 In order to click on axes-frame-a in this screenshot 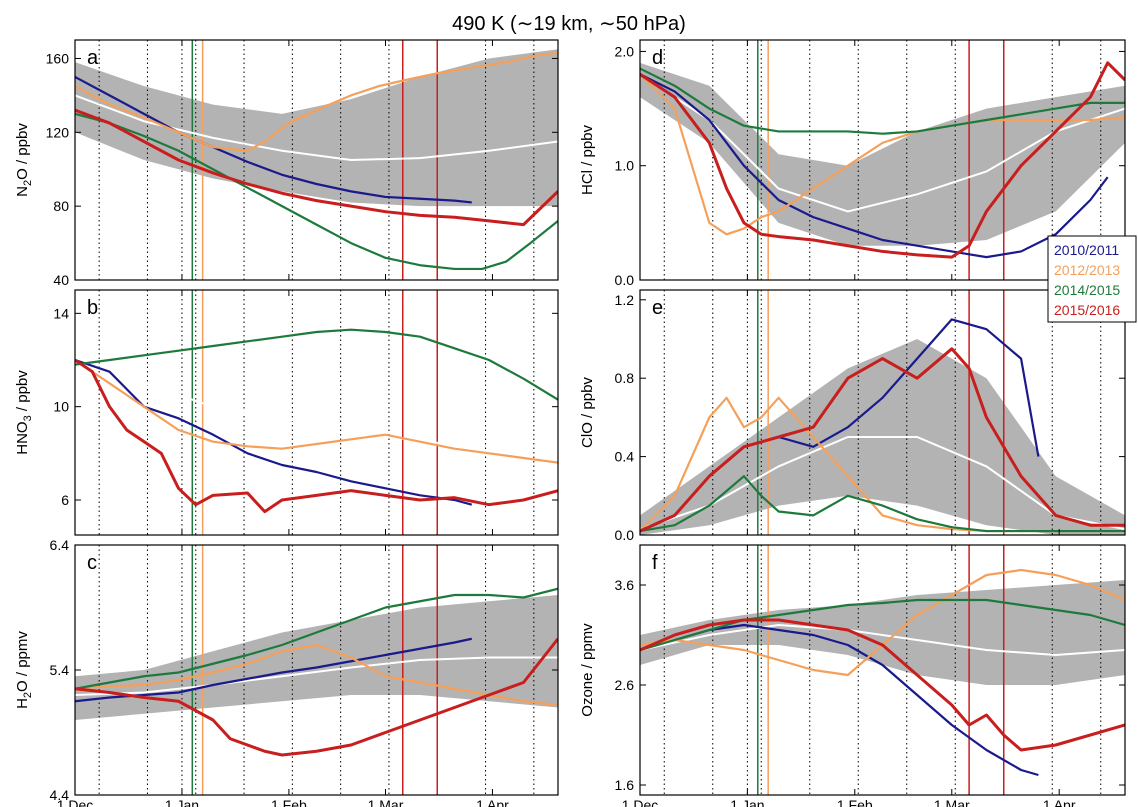, I will do `click(316, 160)`.